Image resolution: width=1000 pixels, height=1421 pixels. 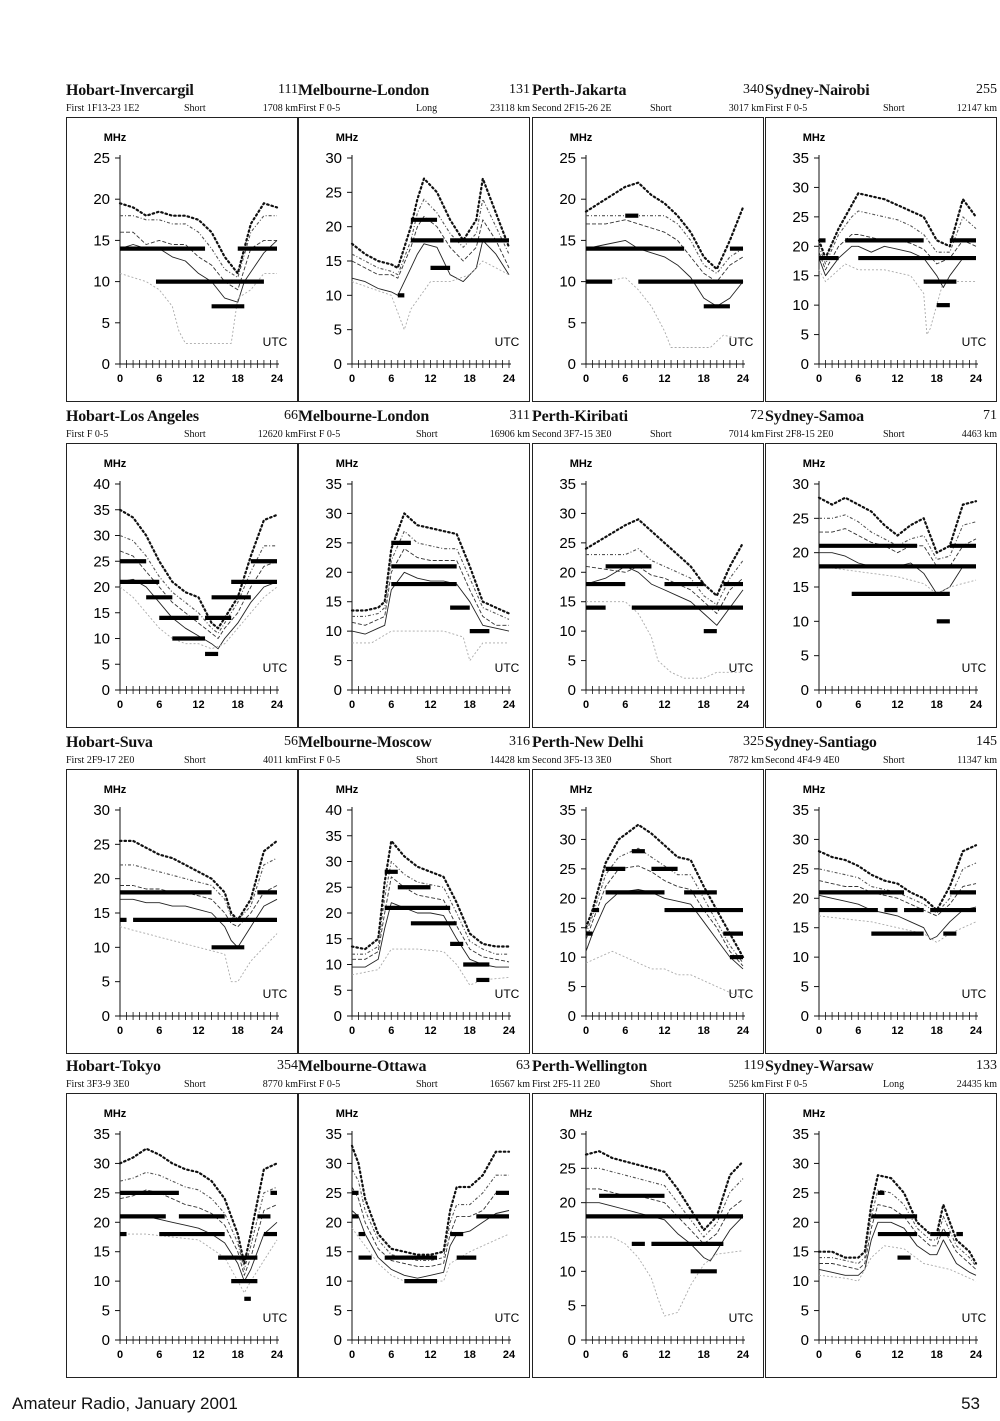 I want to click on chart-subheader: First F 0-5 Short 16567 km, so click(x=414, y=1086).